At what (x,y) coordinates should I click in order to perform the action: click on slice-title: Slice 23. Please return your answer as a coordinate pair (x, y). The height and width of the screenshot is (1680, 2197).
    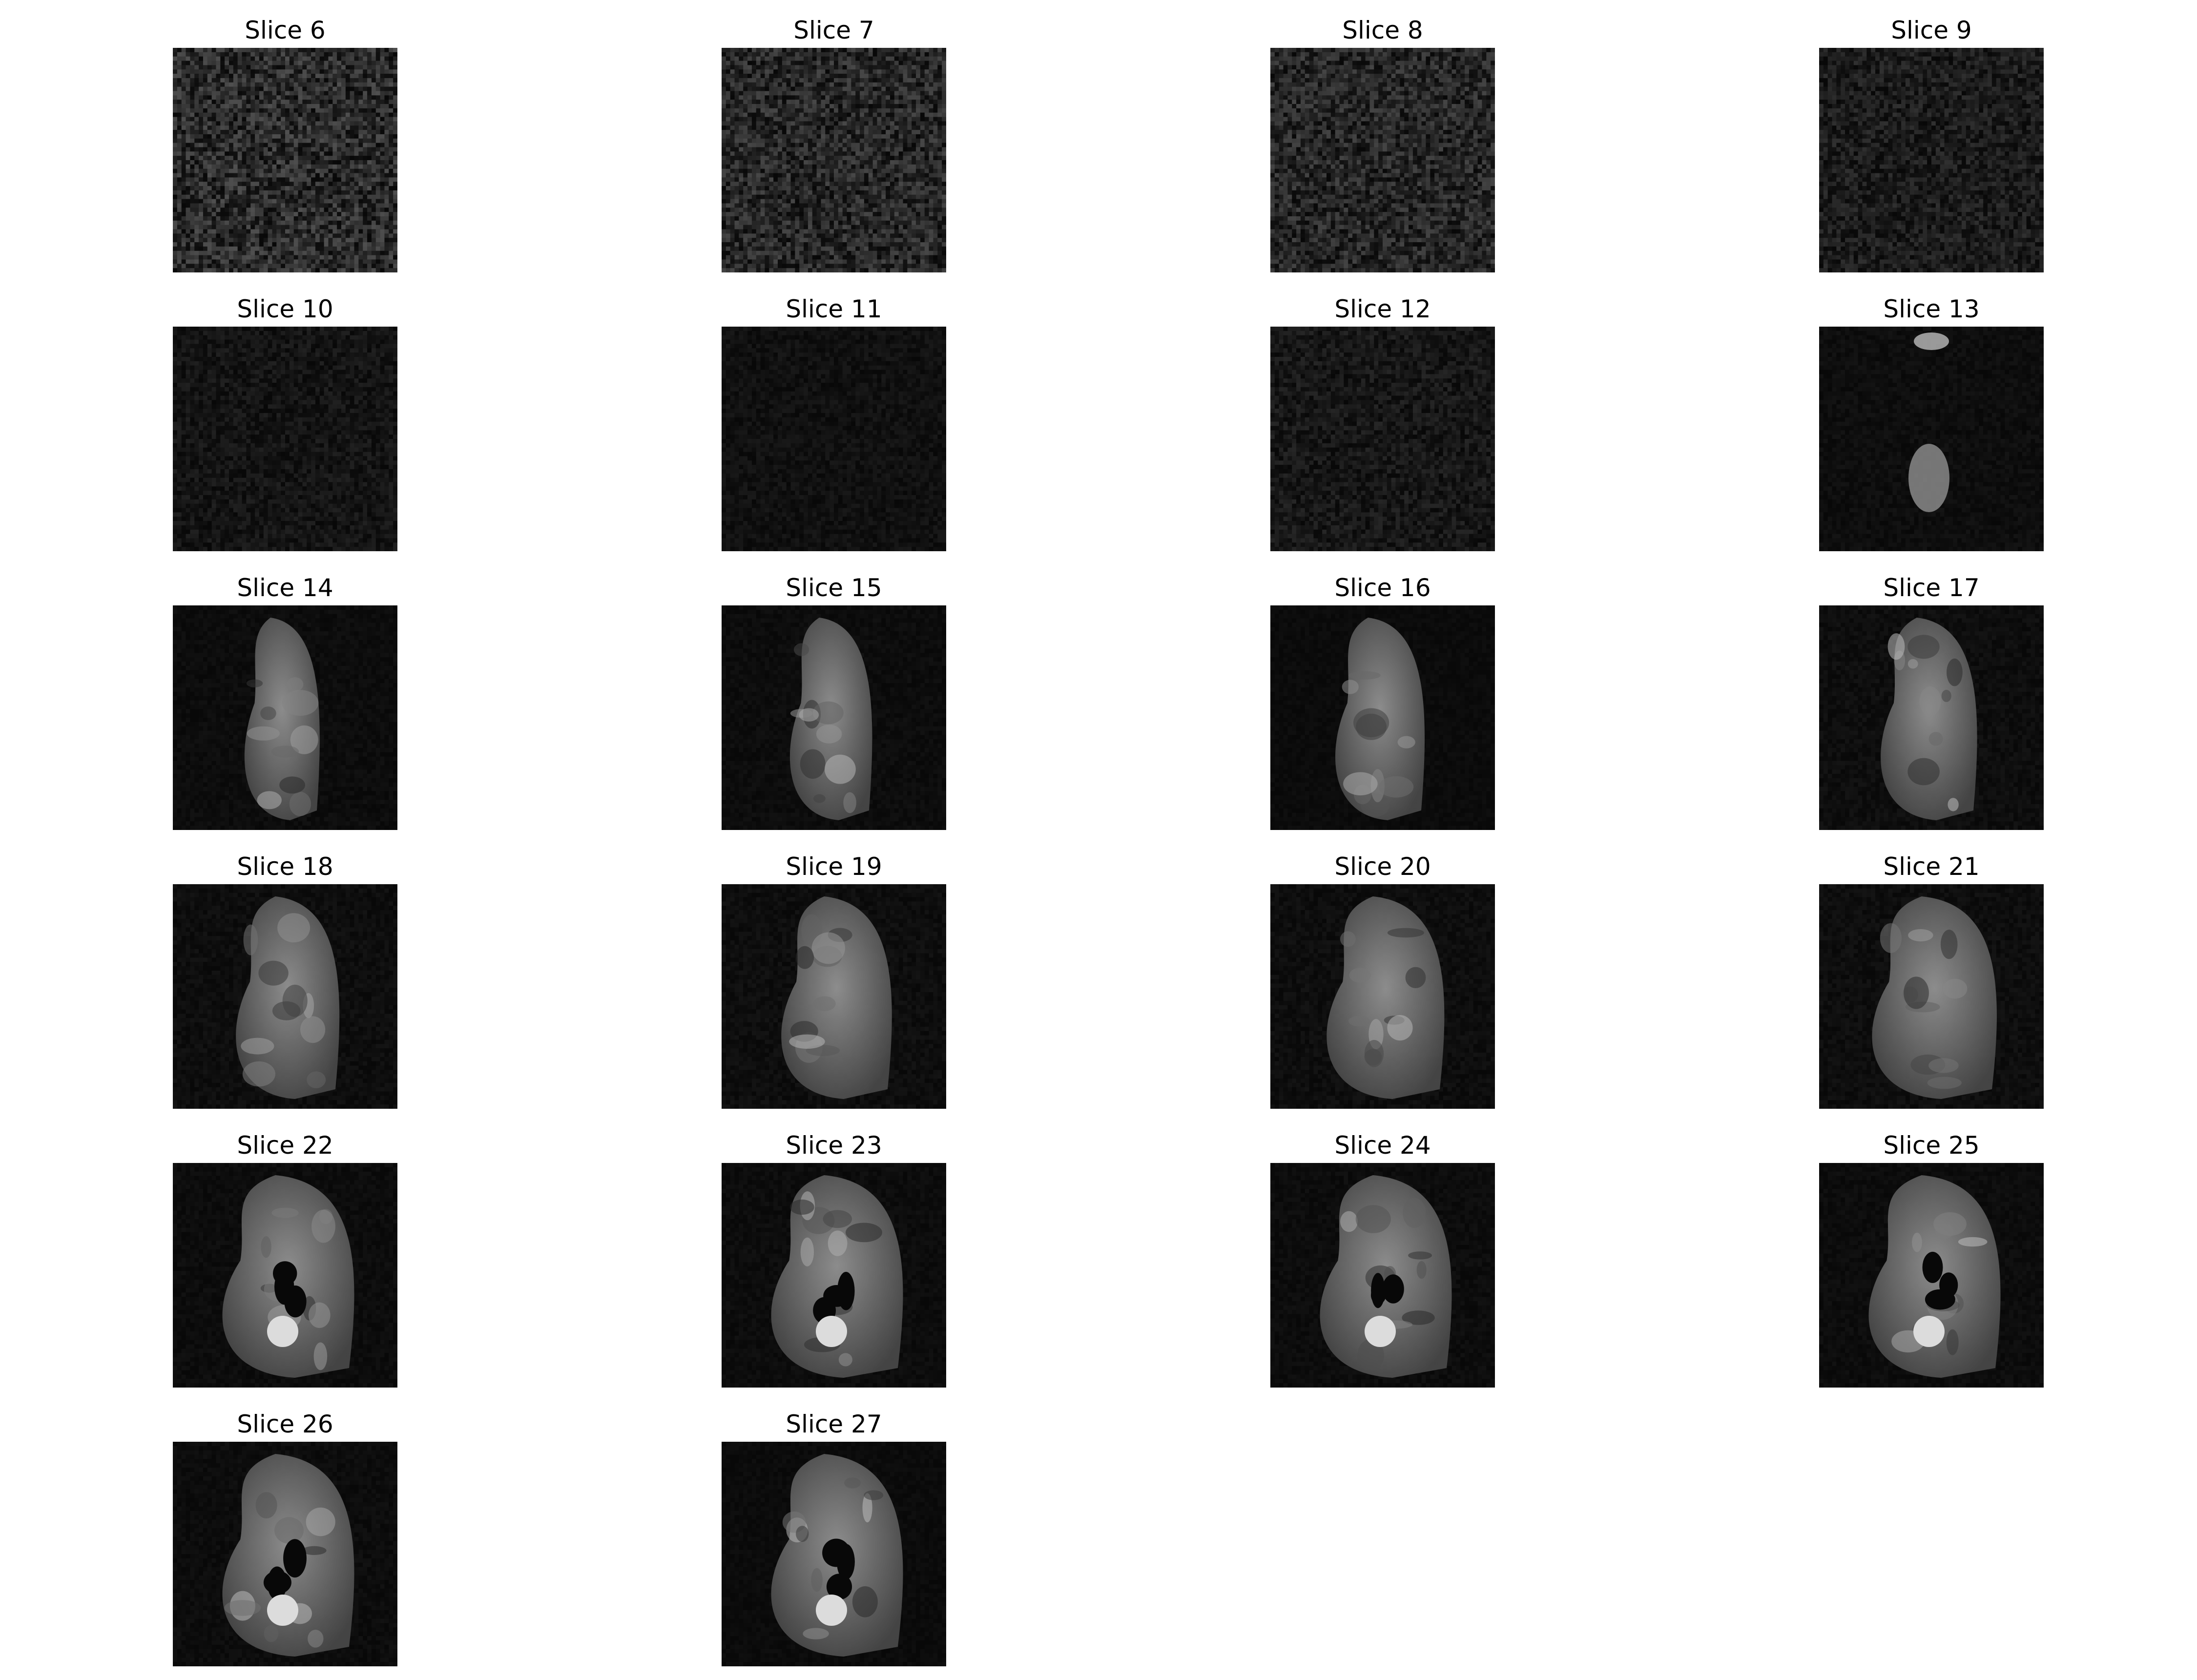
    Looking at the image, I should click on (834, 1145).